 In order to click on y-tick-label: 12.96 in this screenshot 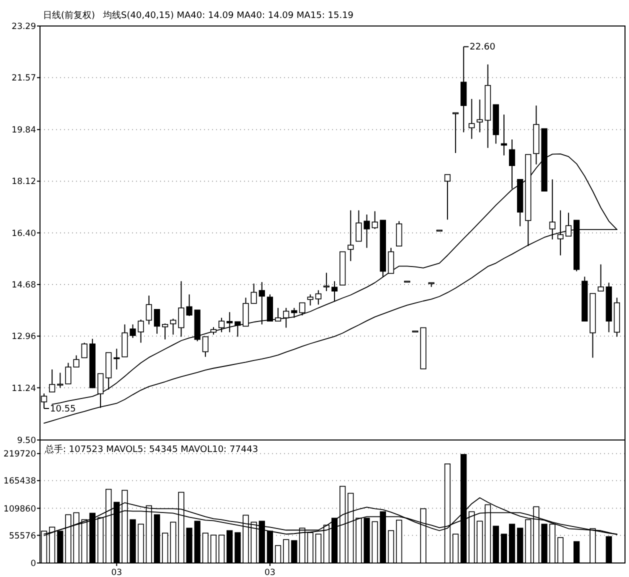, I will do `click(24, 337)`.